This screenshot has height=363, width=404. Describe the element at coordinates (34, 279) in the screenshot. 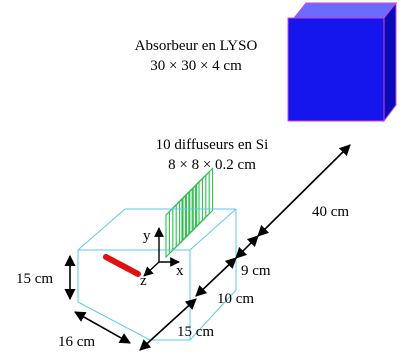

I see `box-height-label: 15 cm` at that location.